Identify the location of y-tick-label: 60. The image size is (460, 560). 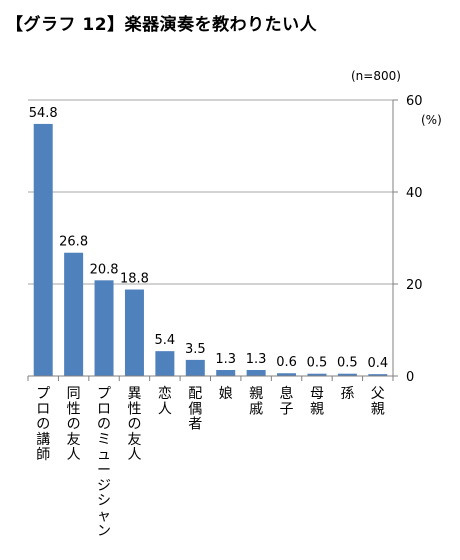
(414, 101).